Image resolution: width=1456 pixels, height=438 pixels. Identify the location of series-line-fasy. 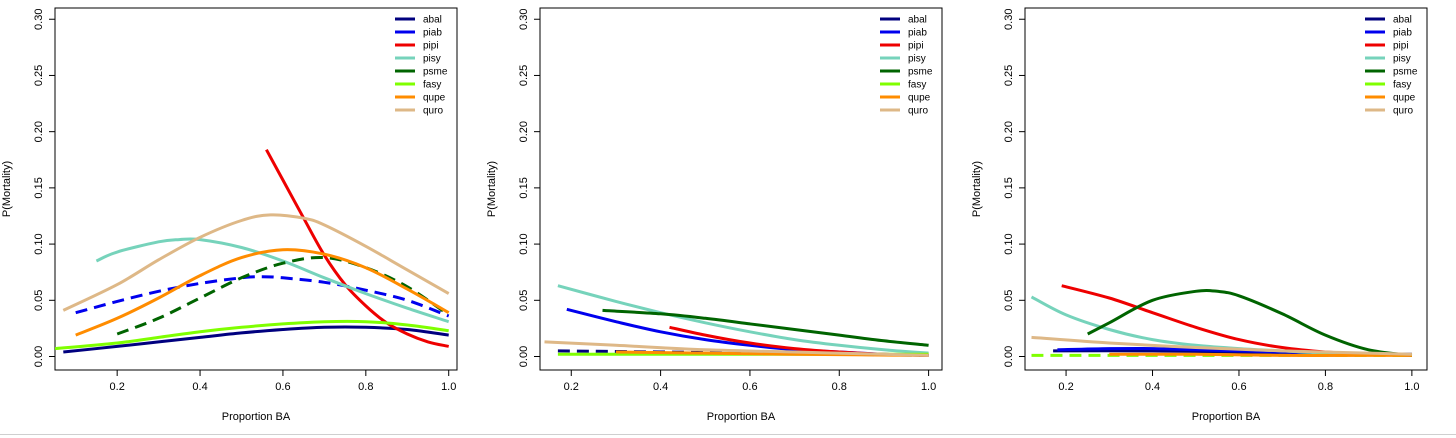
(252, 335).